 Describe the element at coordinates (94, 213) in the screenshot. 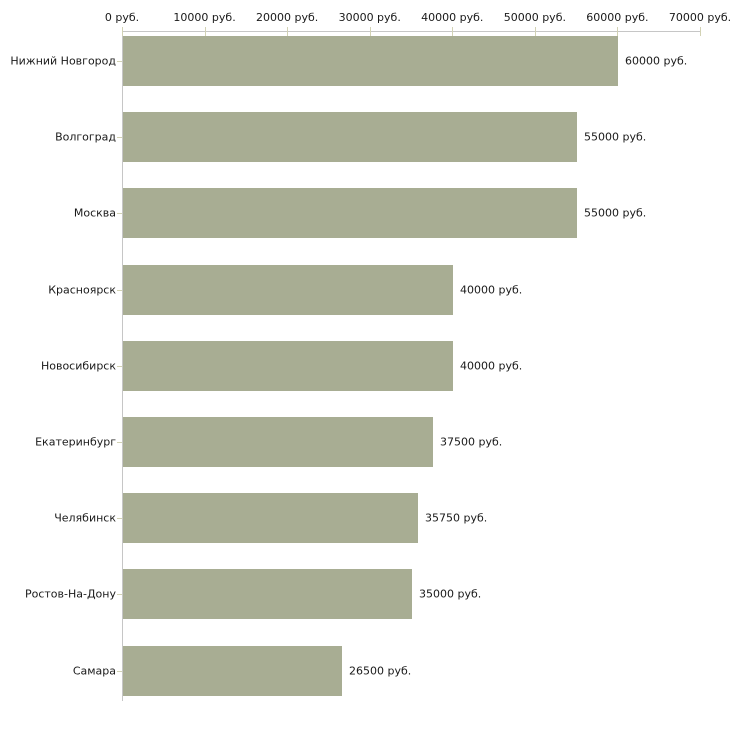

I see `category-label: Москва` at that location.